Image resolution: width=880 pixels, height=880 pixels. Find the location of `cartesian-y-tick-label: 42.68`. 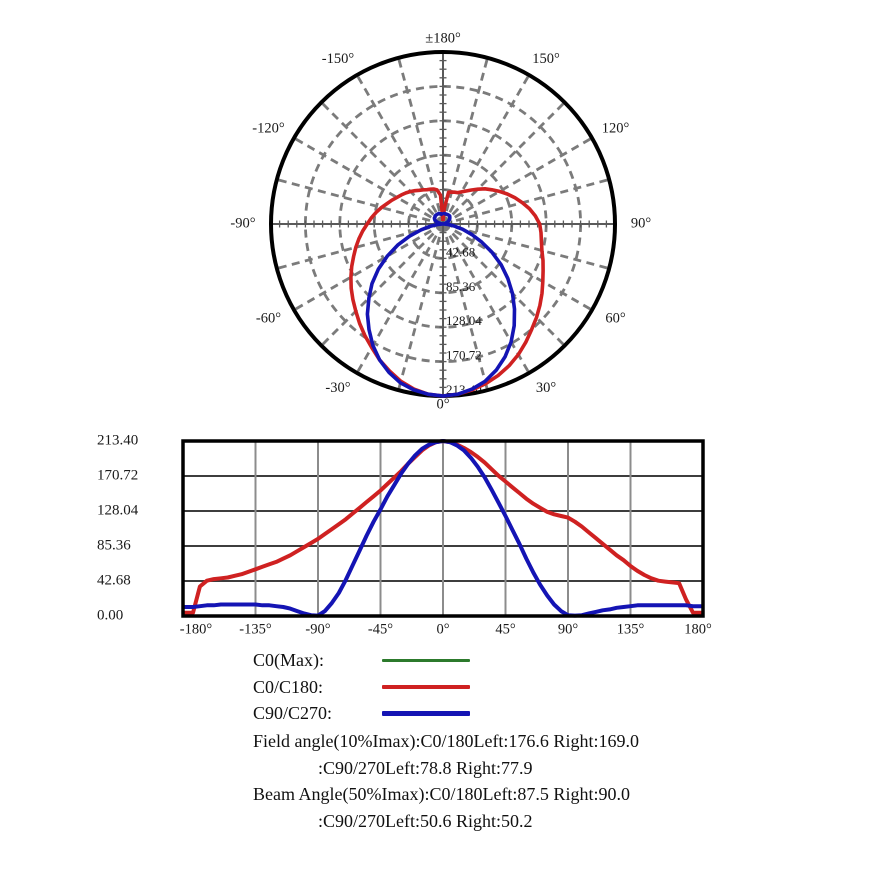

cartesian-y-tick-label: 42.68 is located at coordinates (114, 580).